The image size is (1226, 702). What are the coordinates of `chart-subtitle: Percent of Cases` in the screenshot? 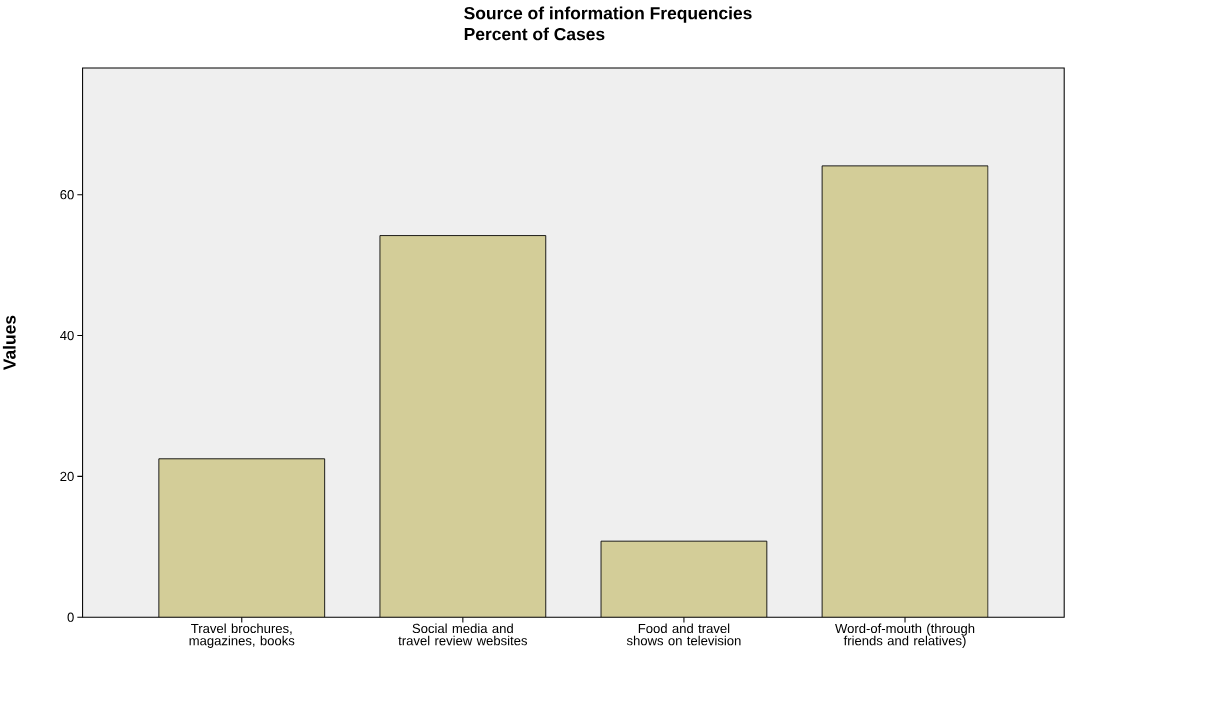 It's located at (534, 34).